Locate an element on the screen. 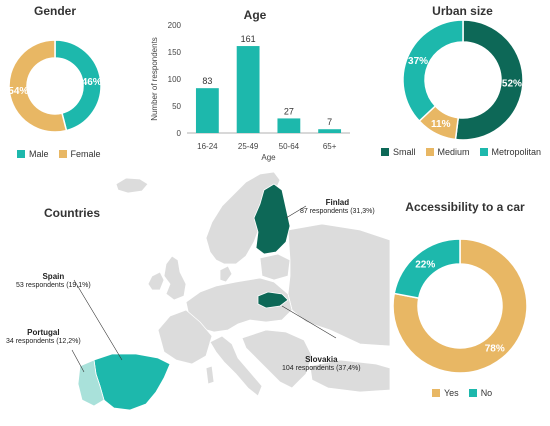  car-slice-yes is located at coordinates (460, 306).